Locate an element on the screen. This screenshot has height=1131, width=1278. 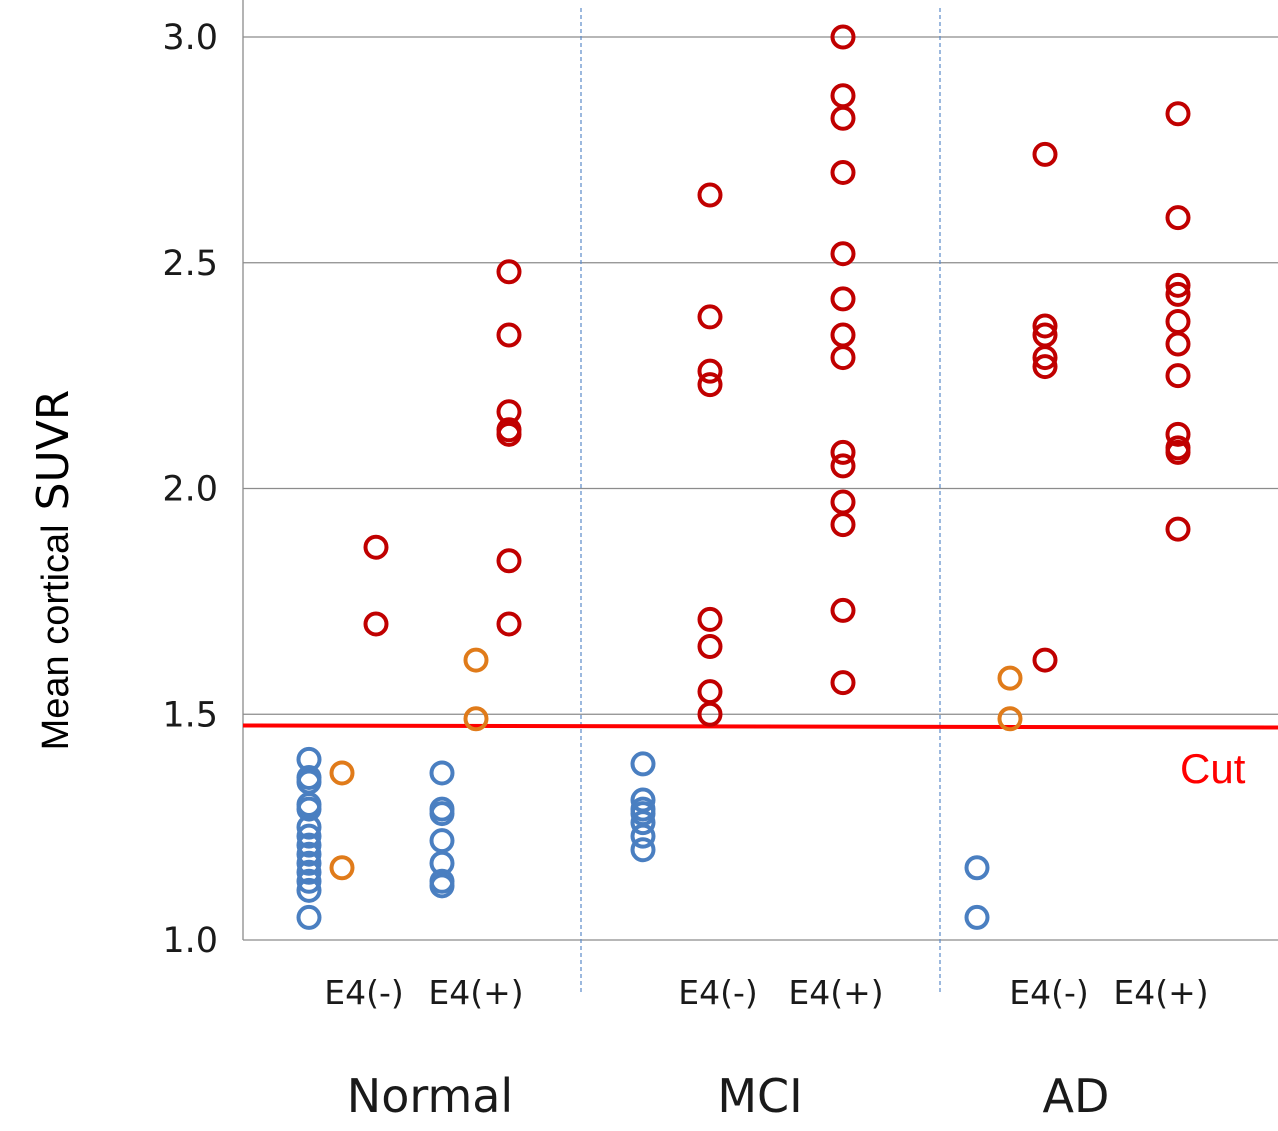
group-label: MCI is located at coordinates (759, 1096).